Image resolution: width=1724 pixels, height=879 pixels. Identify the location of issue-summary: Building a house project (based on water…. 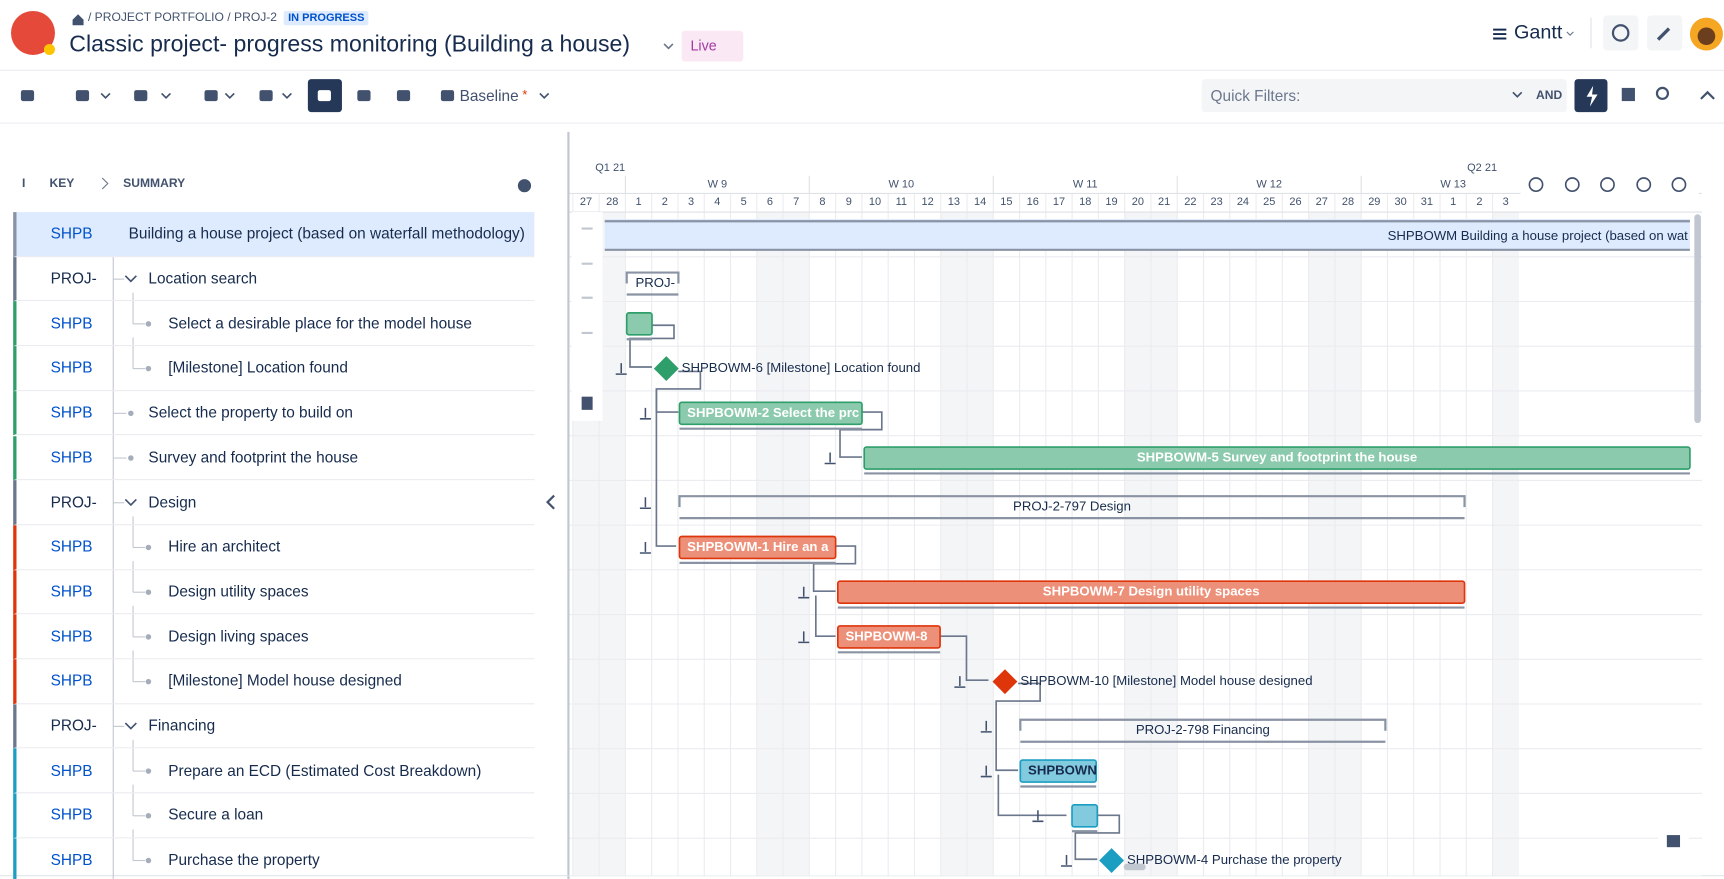
(326, 233).